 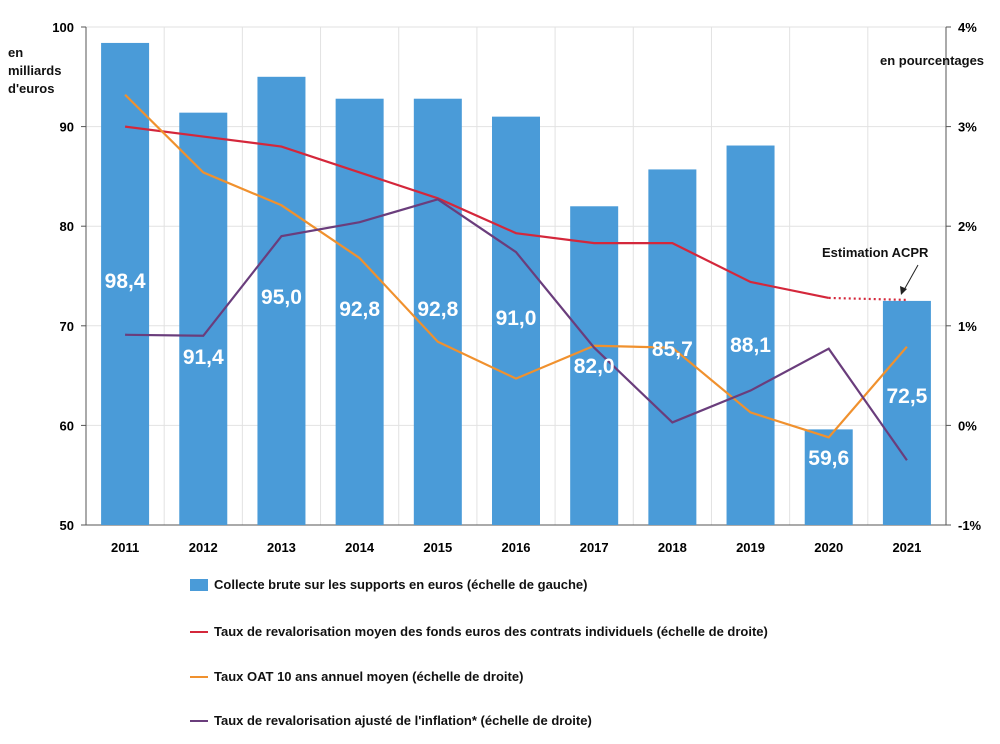 I want to click on bar-2021, so click(x=906, y=412).